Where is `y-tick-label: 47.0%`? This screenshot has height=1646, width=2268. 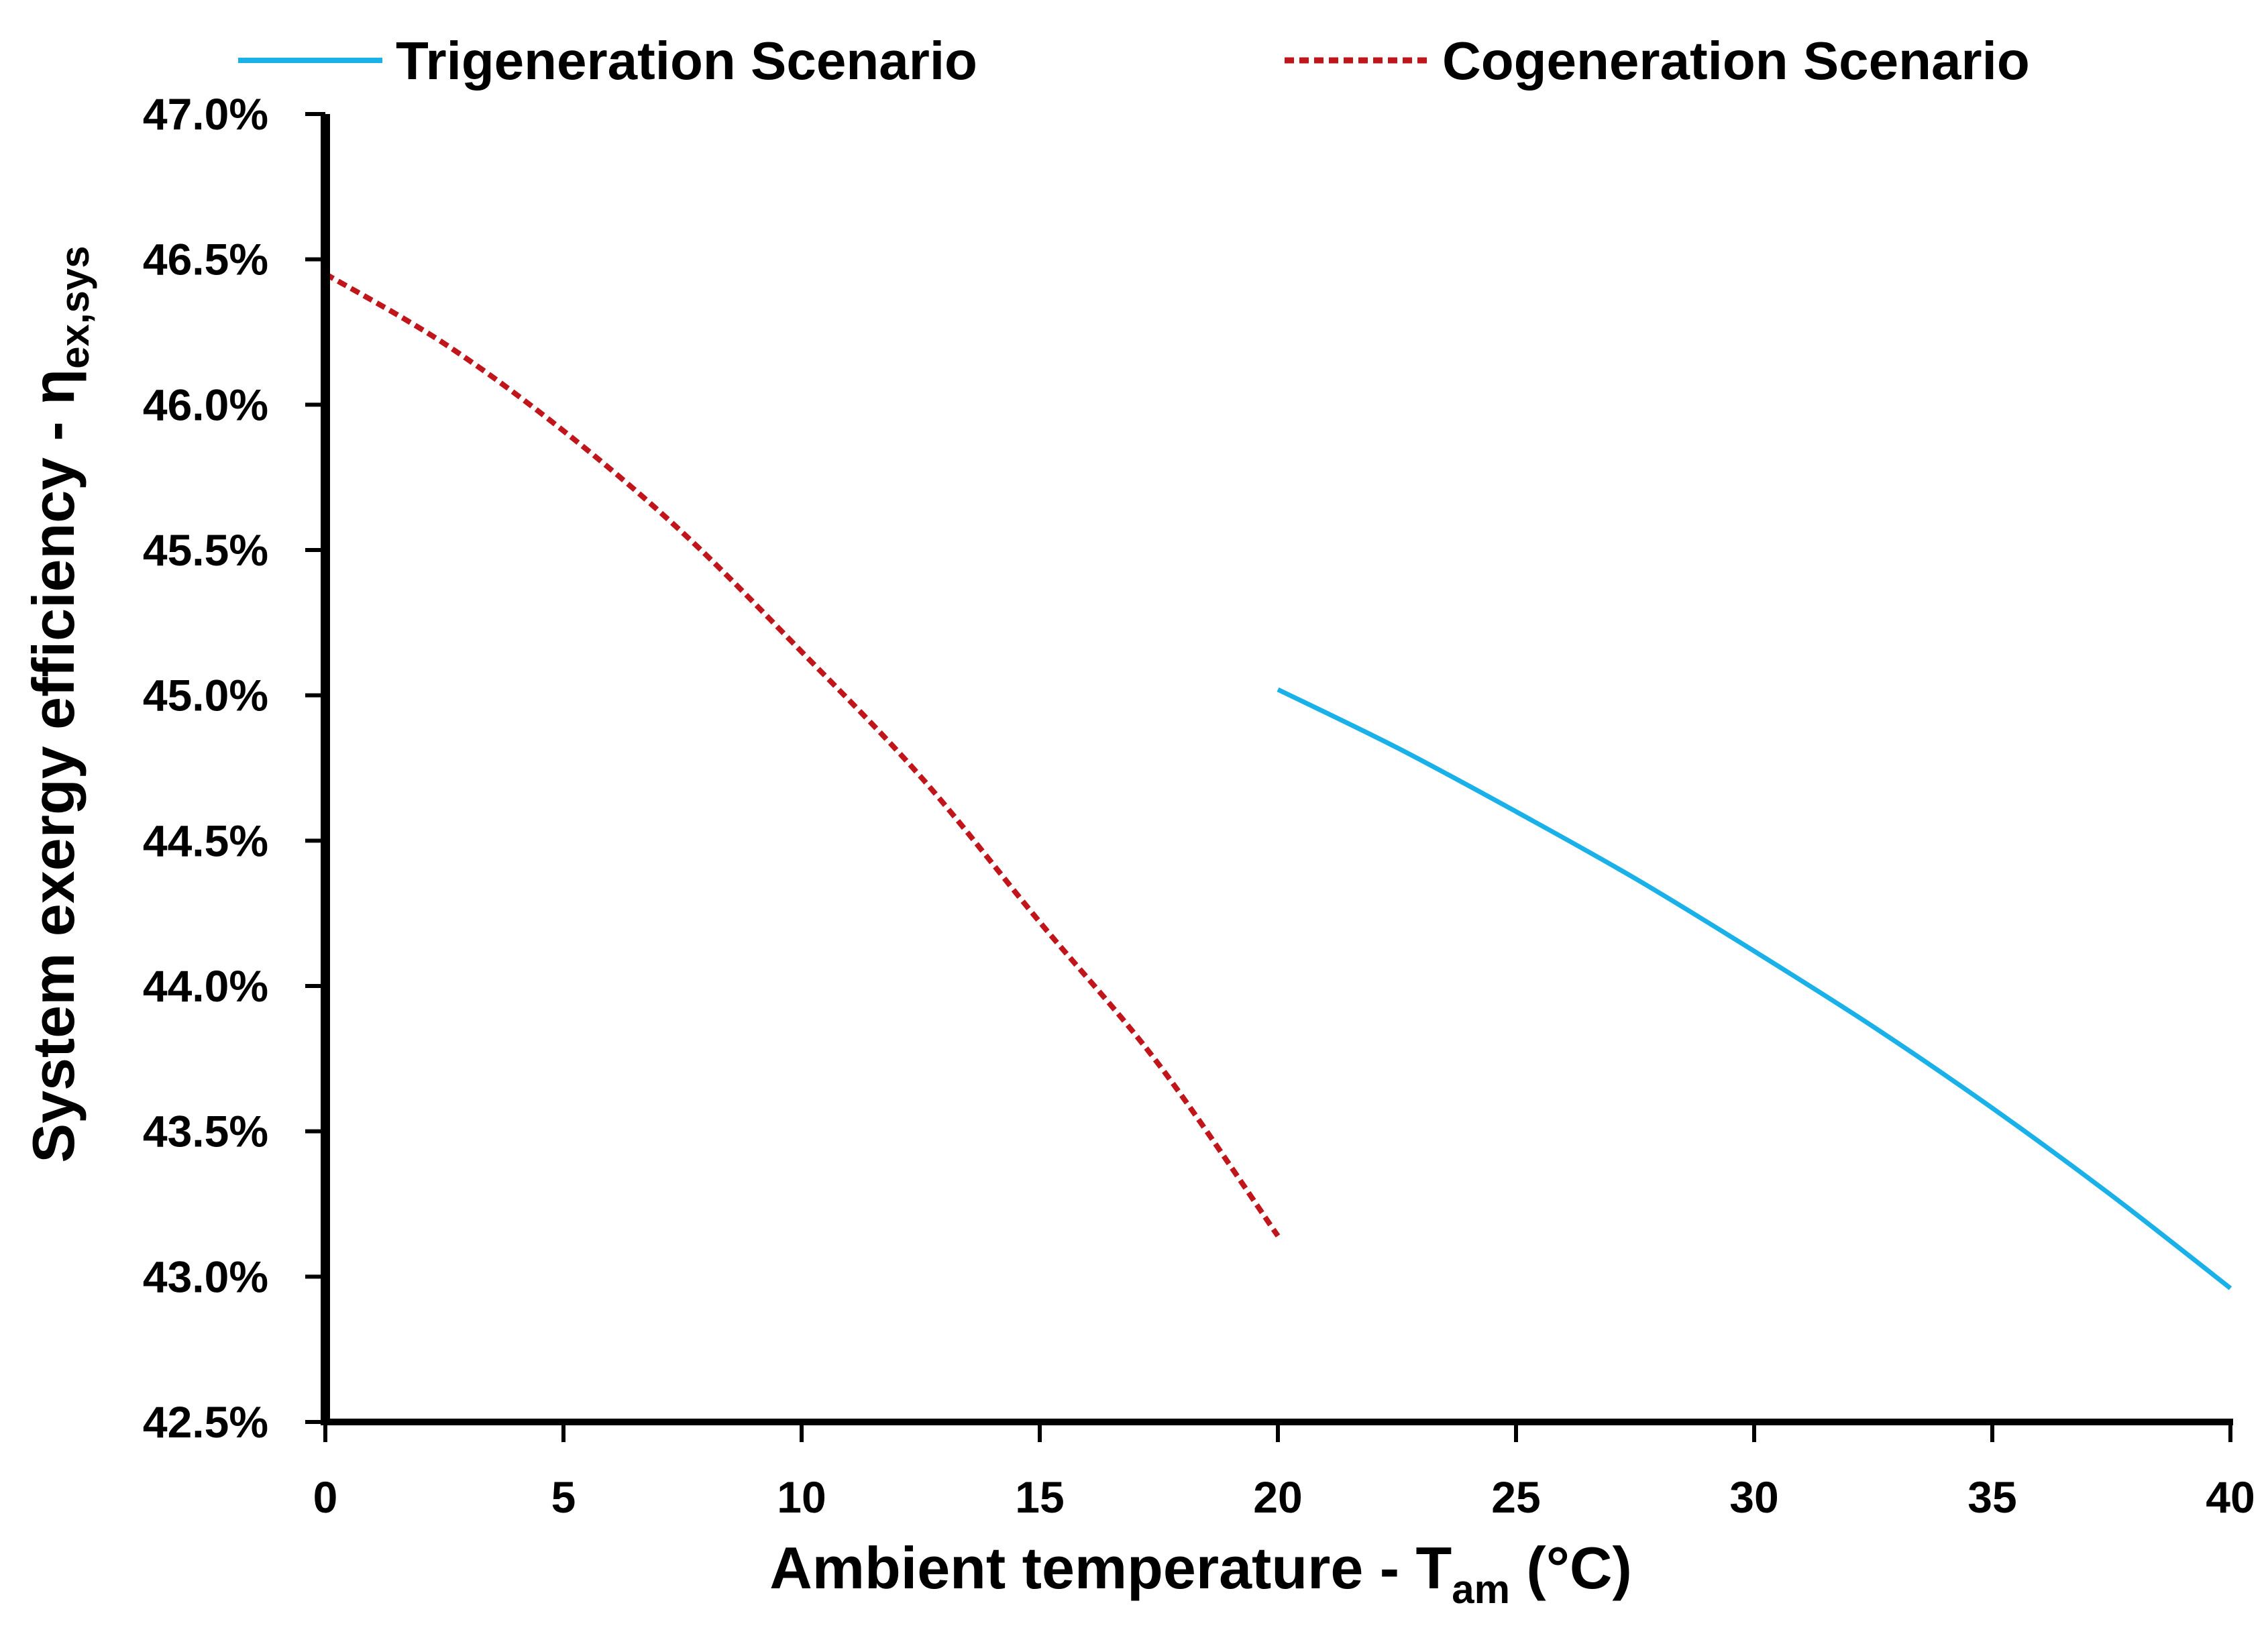 y-tick-label: 47.0% is located at coordinates (206, 114).